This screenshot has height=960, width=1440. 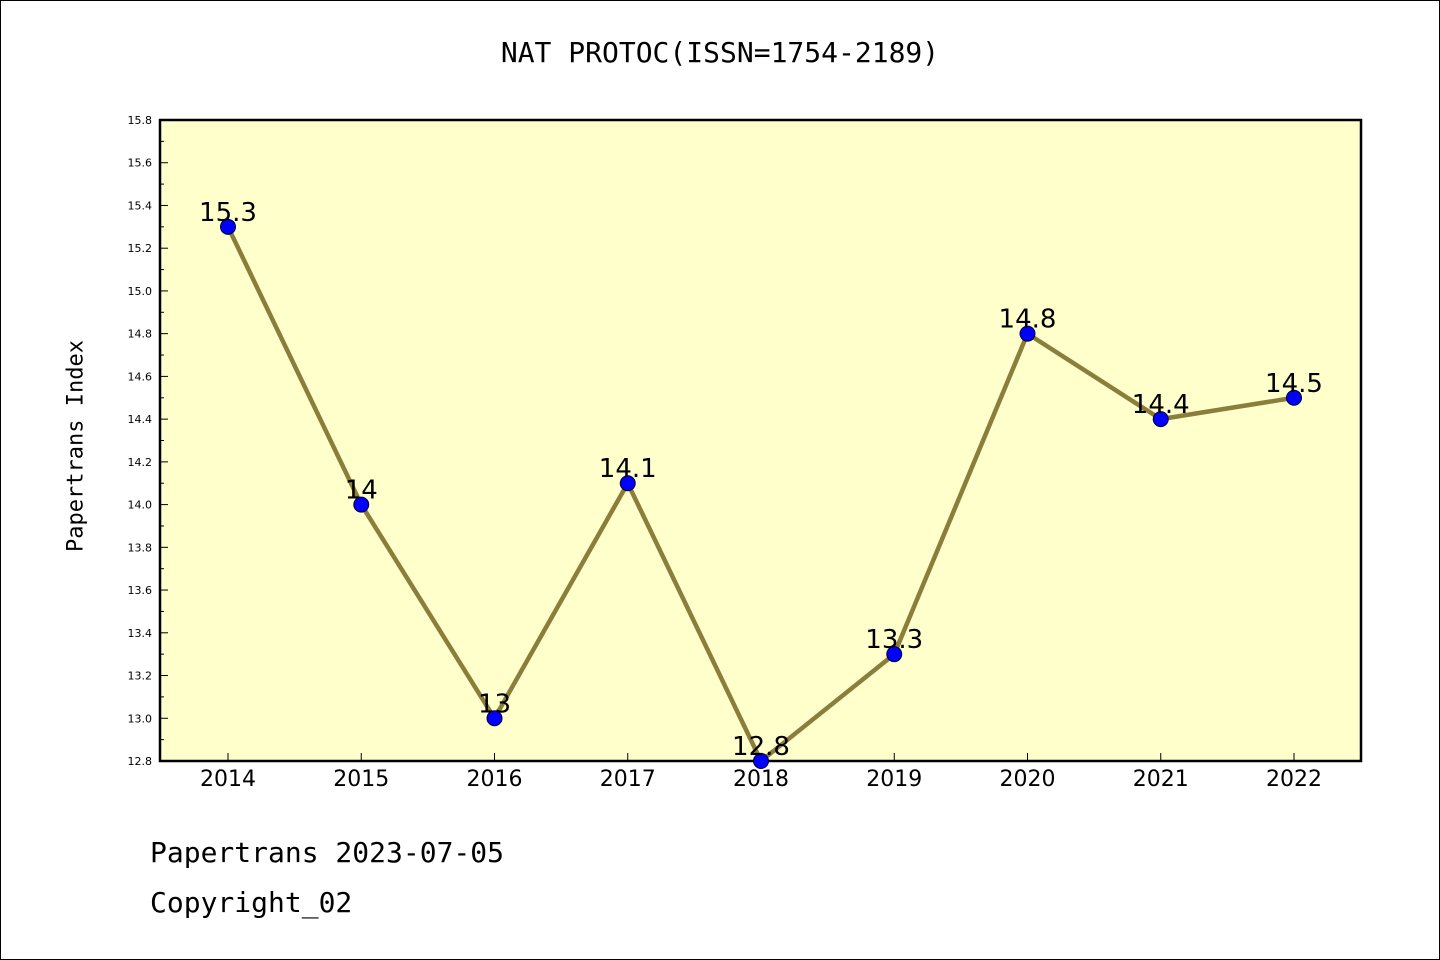 What do you see at coordinates (1294, 779) in the screenshot?
I see `x-tick-label: 2022` at bounding box center [1294, 779].